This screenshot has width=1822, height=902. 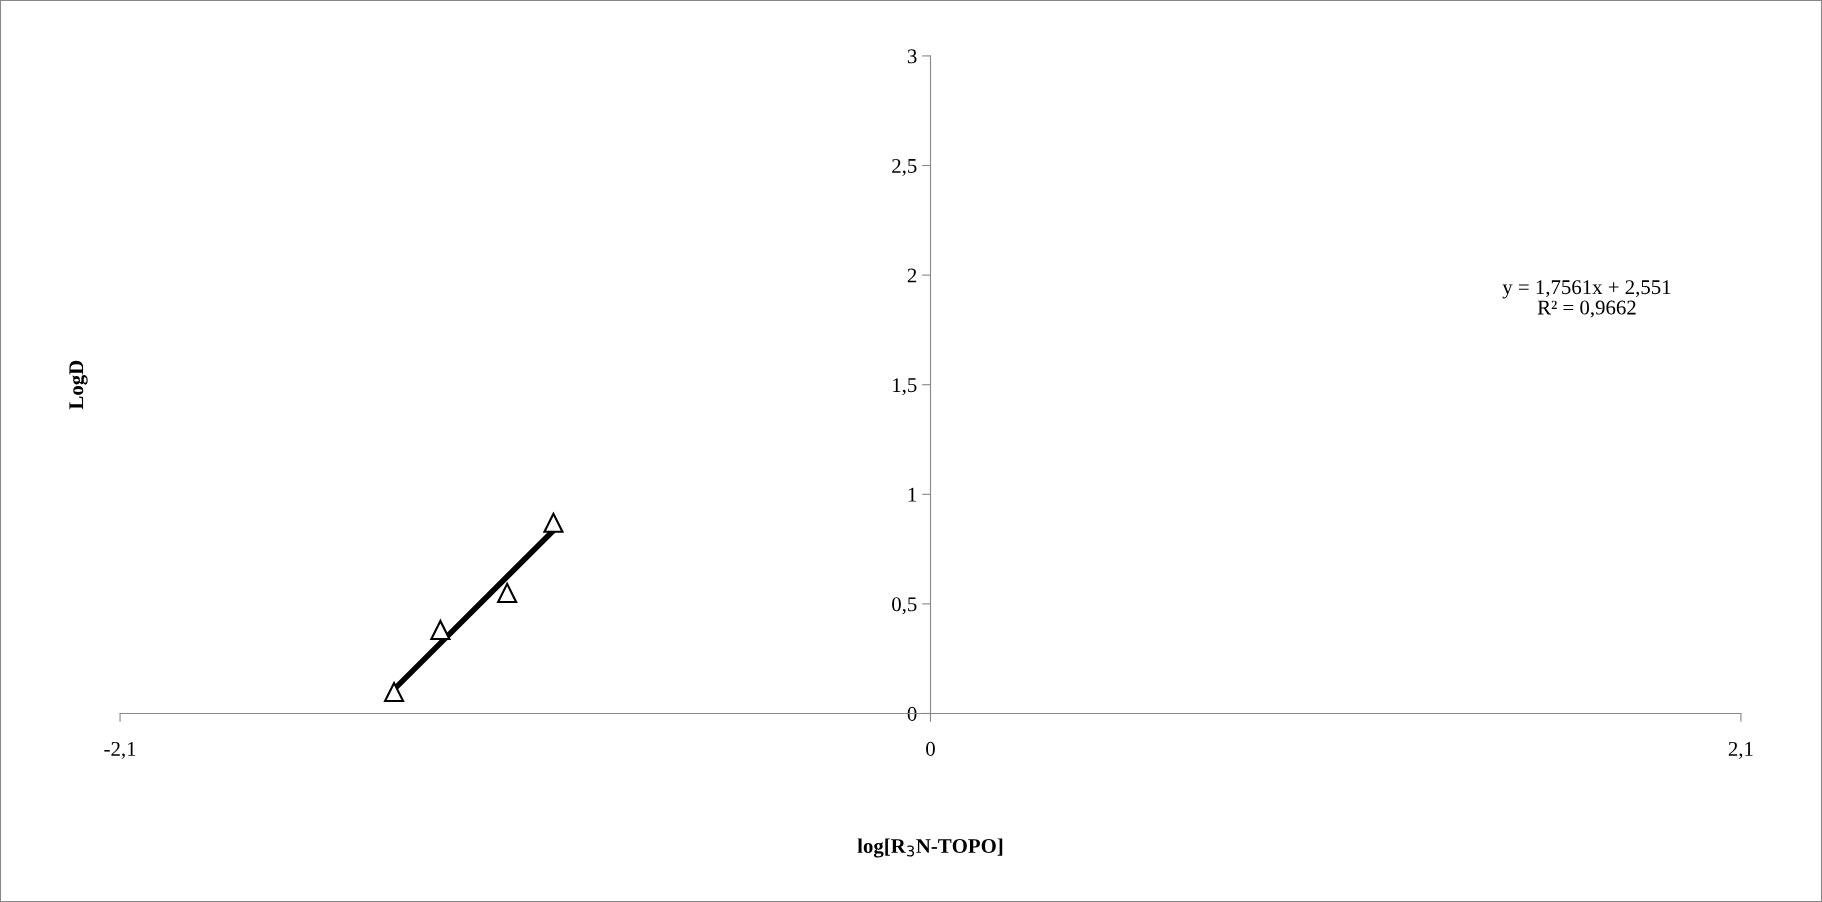 What do you see at coordinates (905, 387) in the screenshot?
I see `y-tick-label: 1,5` at bounding box center [905, 387].